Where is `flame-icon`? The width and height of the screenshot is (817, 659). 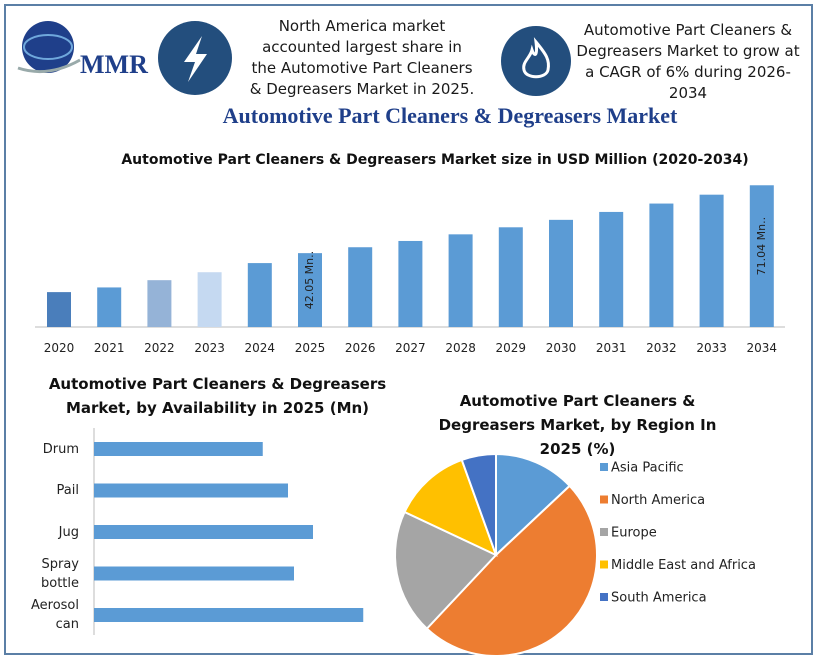
flame-icon is located at coordinates (536, 61).